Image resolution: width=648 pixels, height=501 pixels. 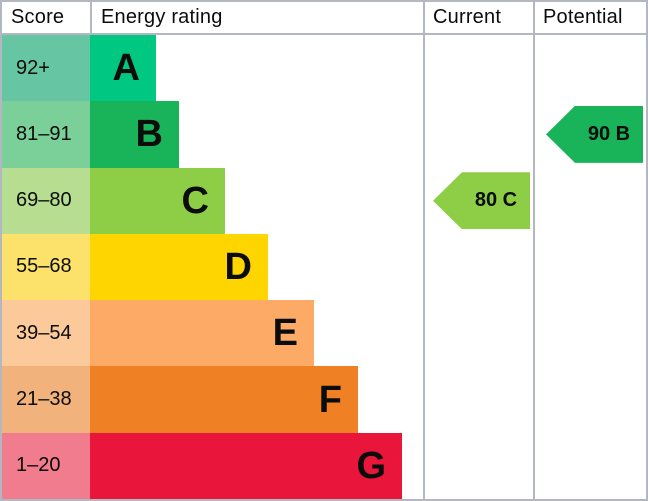 I want to click on band-row-e: 39–54 E, so click(x=324, y=333).